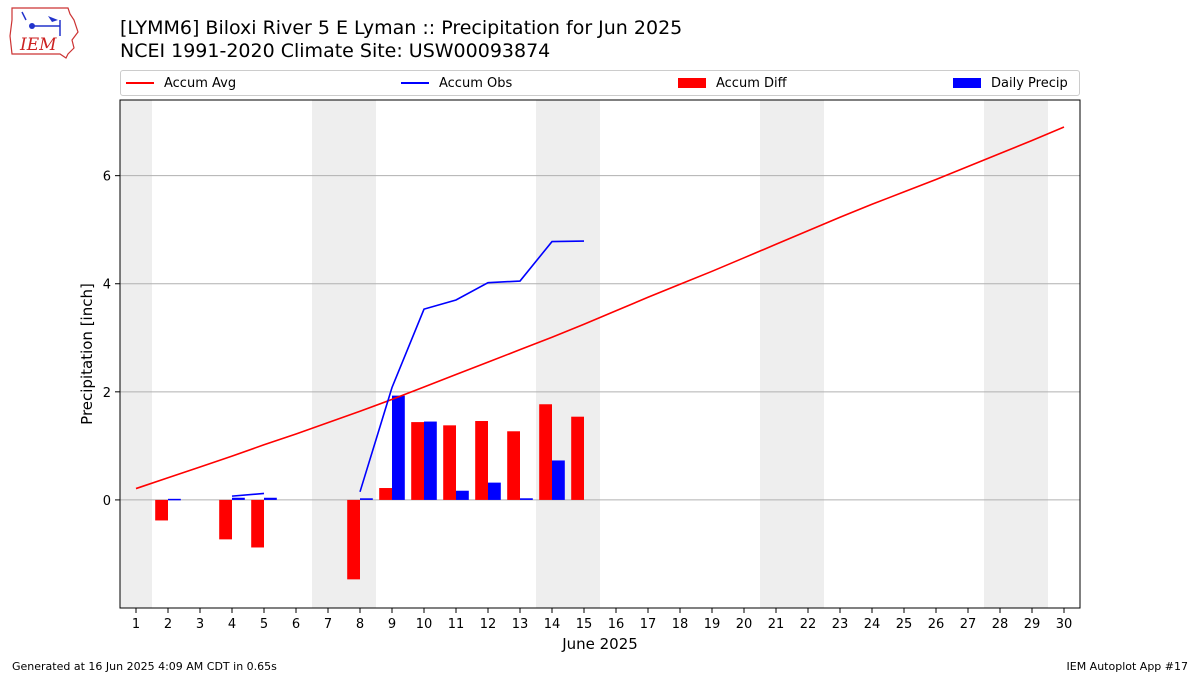 The image size is (1200, 675). Describe the element at coordinates (599, 644) in the screenshot. I see `x-axis-label: June 2025` at that location.